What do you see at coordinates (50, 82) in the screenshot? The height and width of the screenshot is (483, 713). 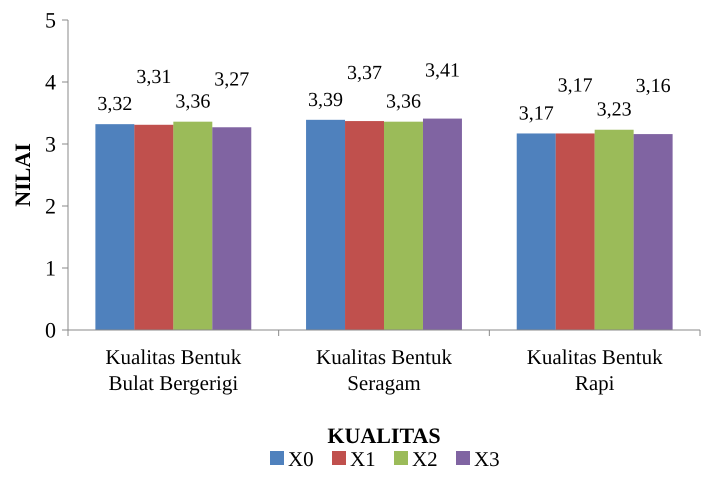 I see `y-tick-label: 4` at bounding box center [50, 82].